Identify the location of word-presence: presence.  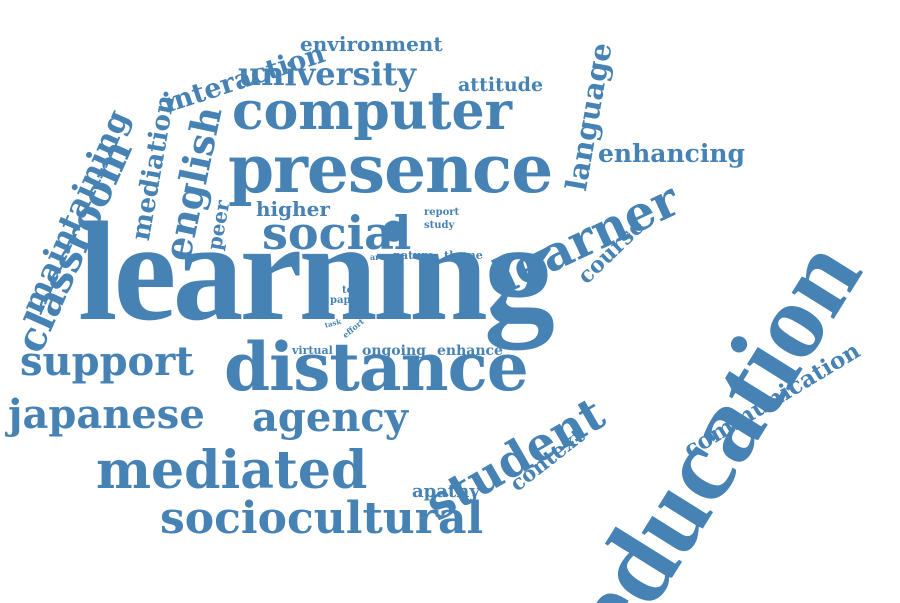
(390, 169).